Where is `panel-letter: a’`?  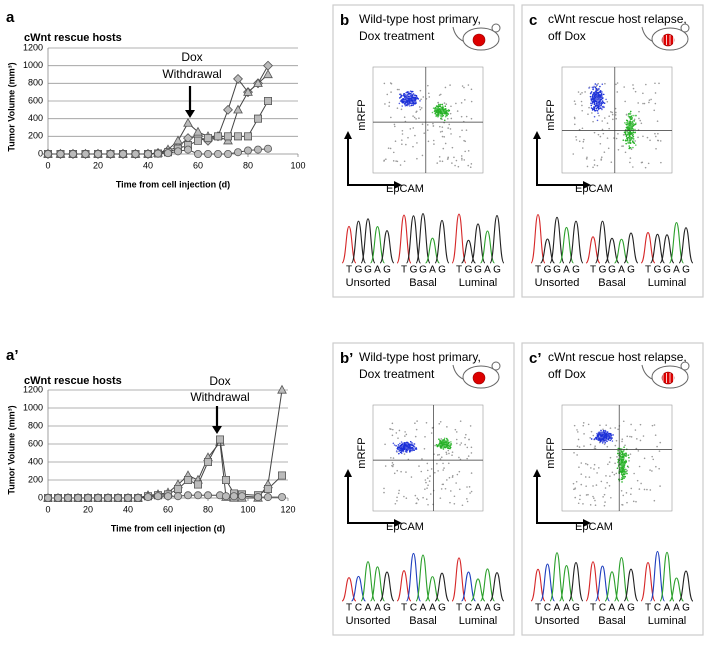
panel-letter: a’ is located at coordinates (12, 355).